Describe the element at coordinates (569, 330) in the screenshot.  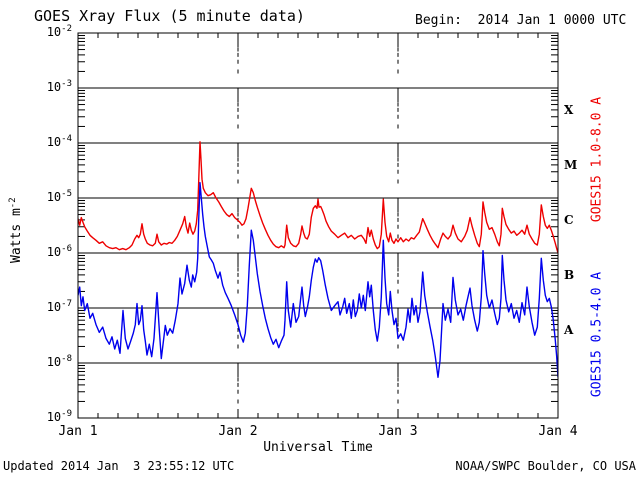
I see `flare-class-label-a: A` at that location.